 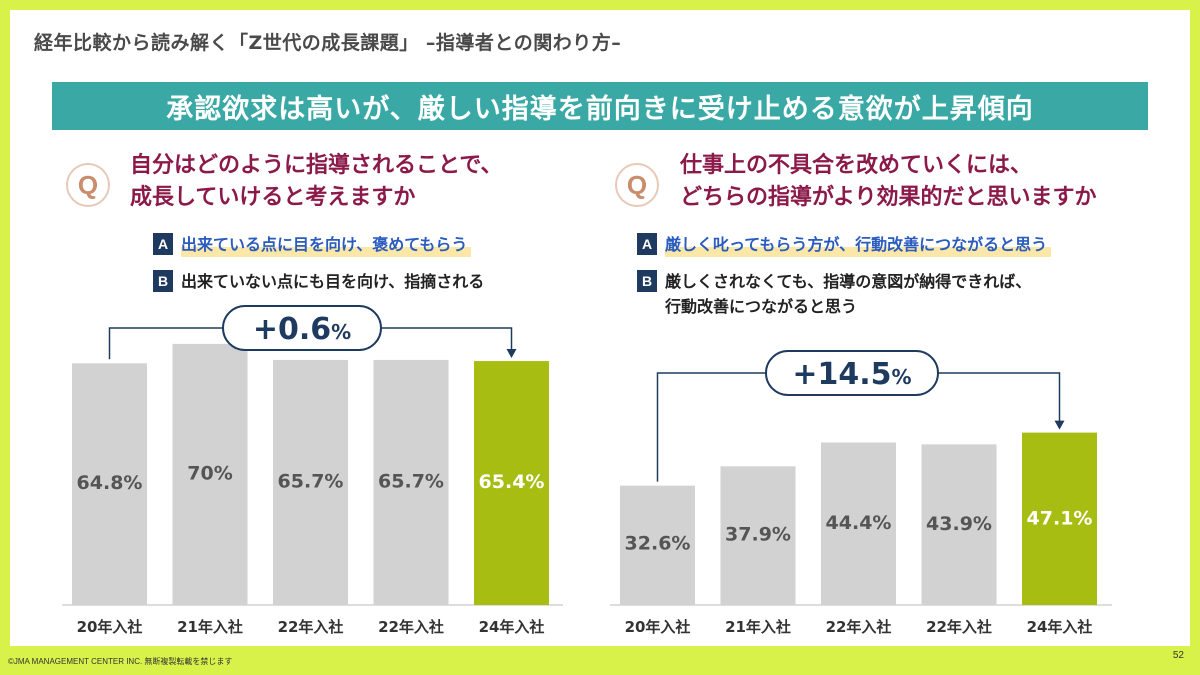 I want to click on right-option-a-text: 厳しく叱ってもらう方が、行動改善につながると思う, so click(x=858, y=244).